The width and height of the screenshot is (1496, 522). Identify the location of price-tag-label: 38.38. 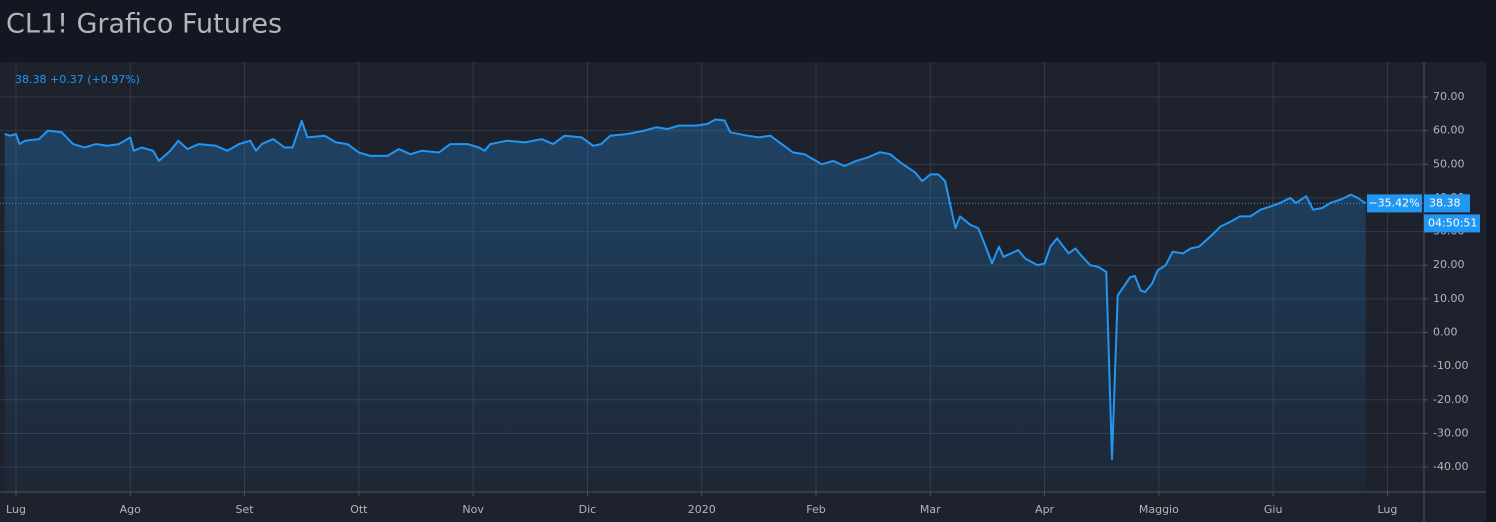
(1445, 202).